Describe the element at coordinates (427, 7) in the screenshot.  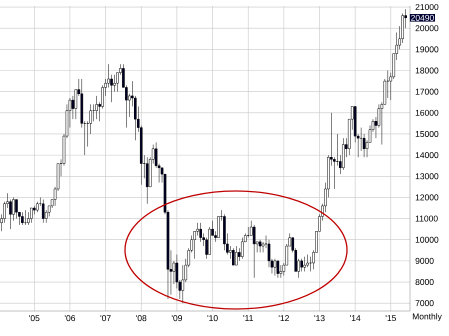
I see `y-tick-label: 21000` at that location.